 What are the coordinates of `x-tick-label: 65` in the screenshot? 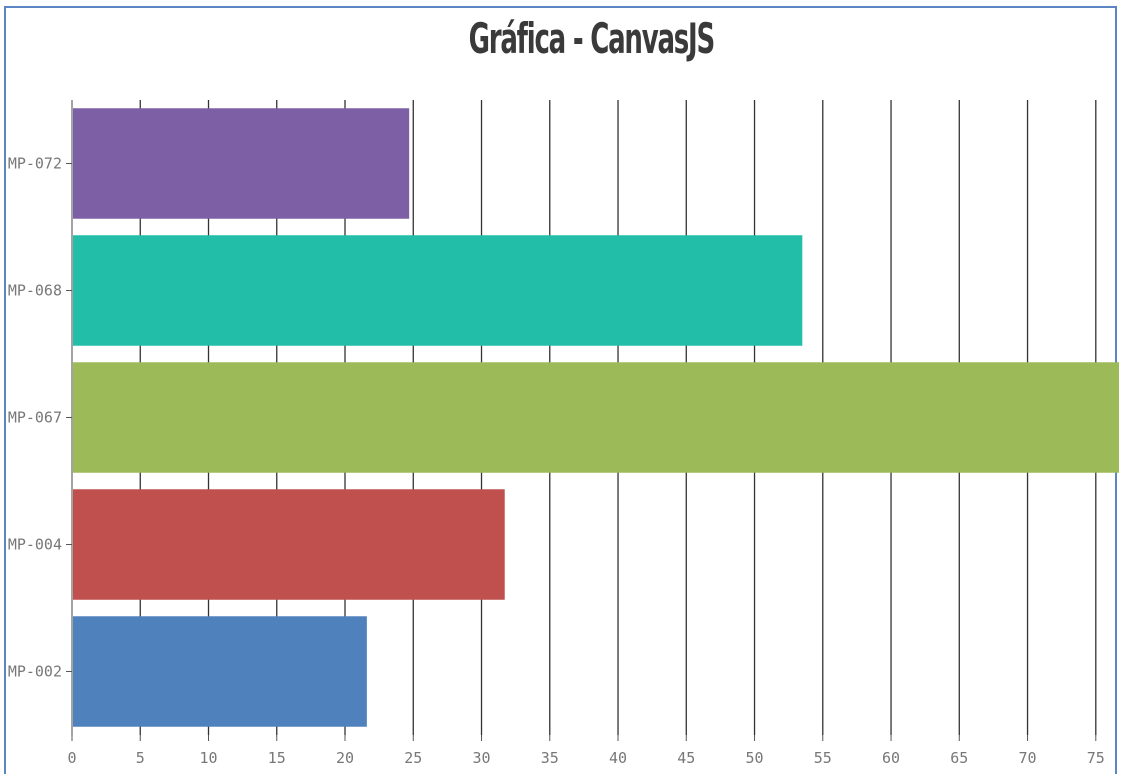 It's located at (959, 758).